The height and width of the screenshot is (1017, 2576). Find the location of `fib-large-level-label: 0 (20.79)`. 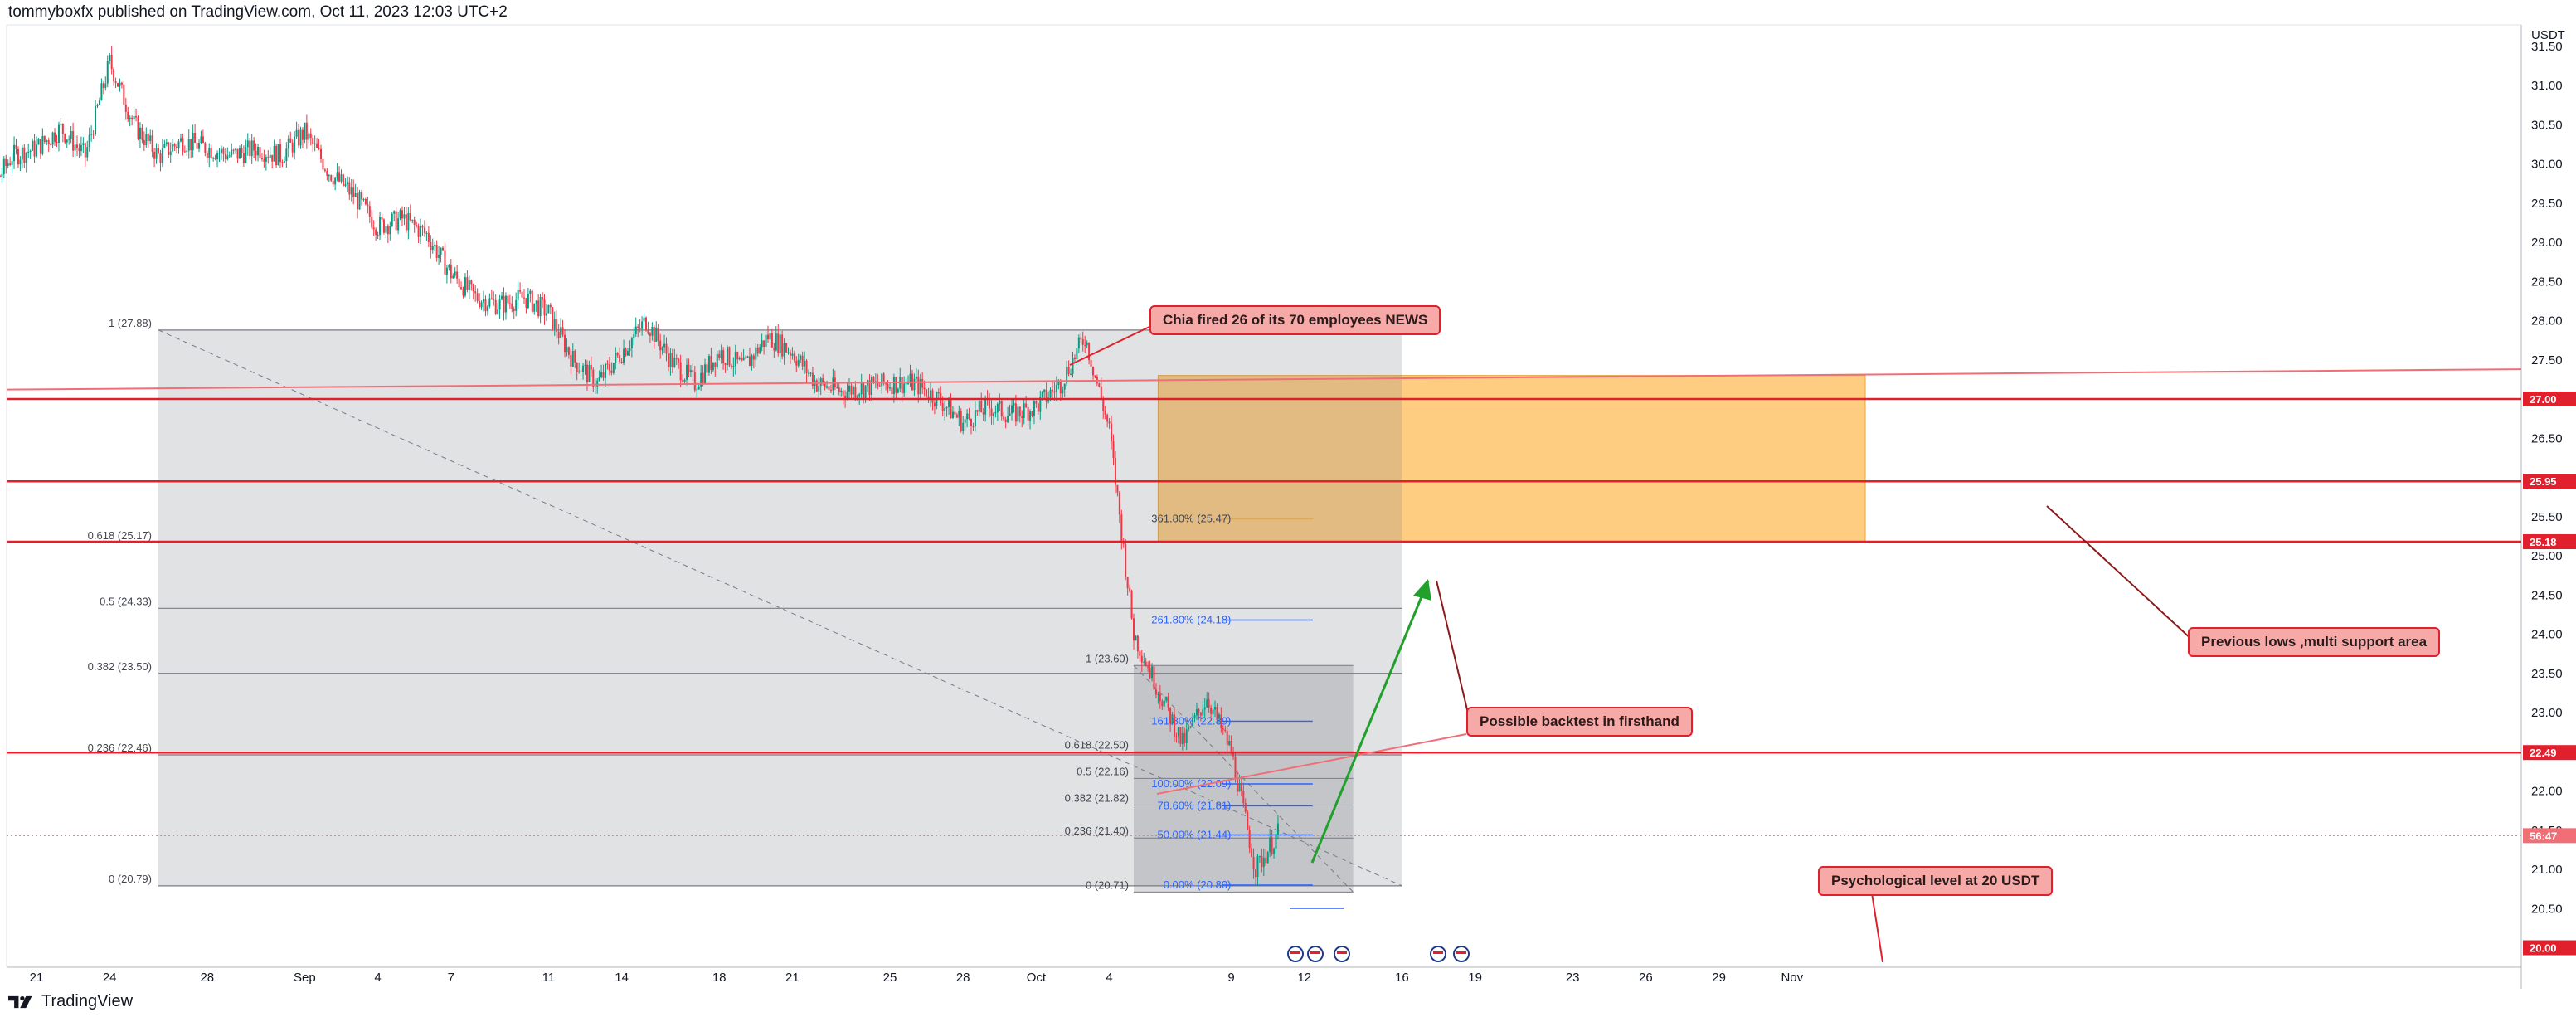

fib-large-level-label: 0 (20.79) is located at coordinates (131, 879).